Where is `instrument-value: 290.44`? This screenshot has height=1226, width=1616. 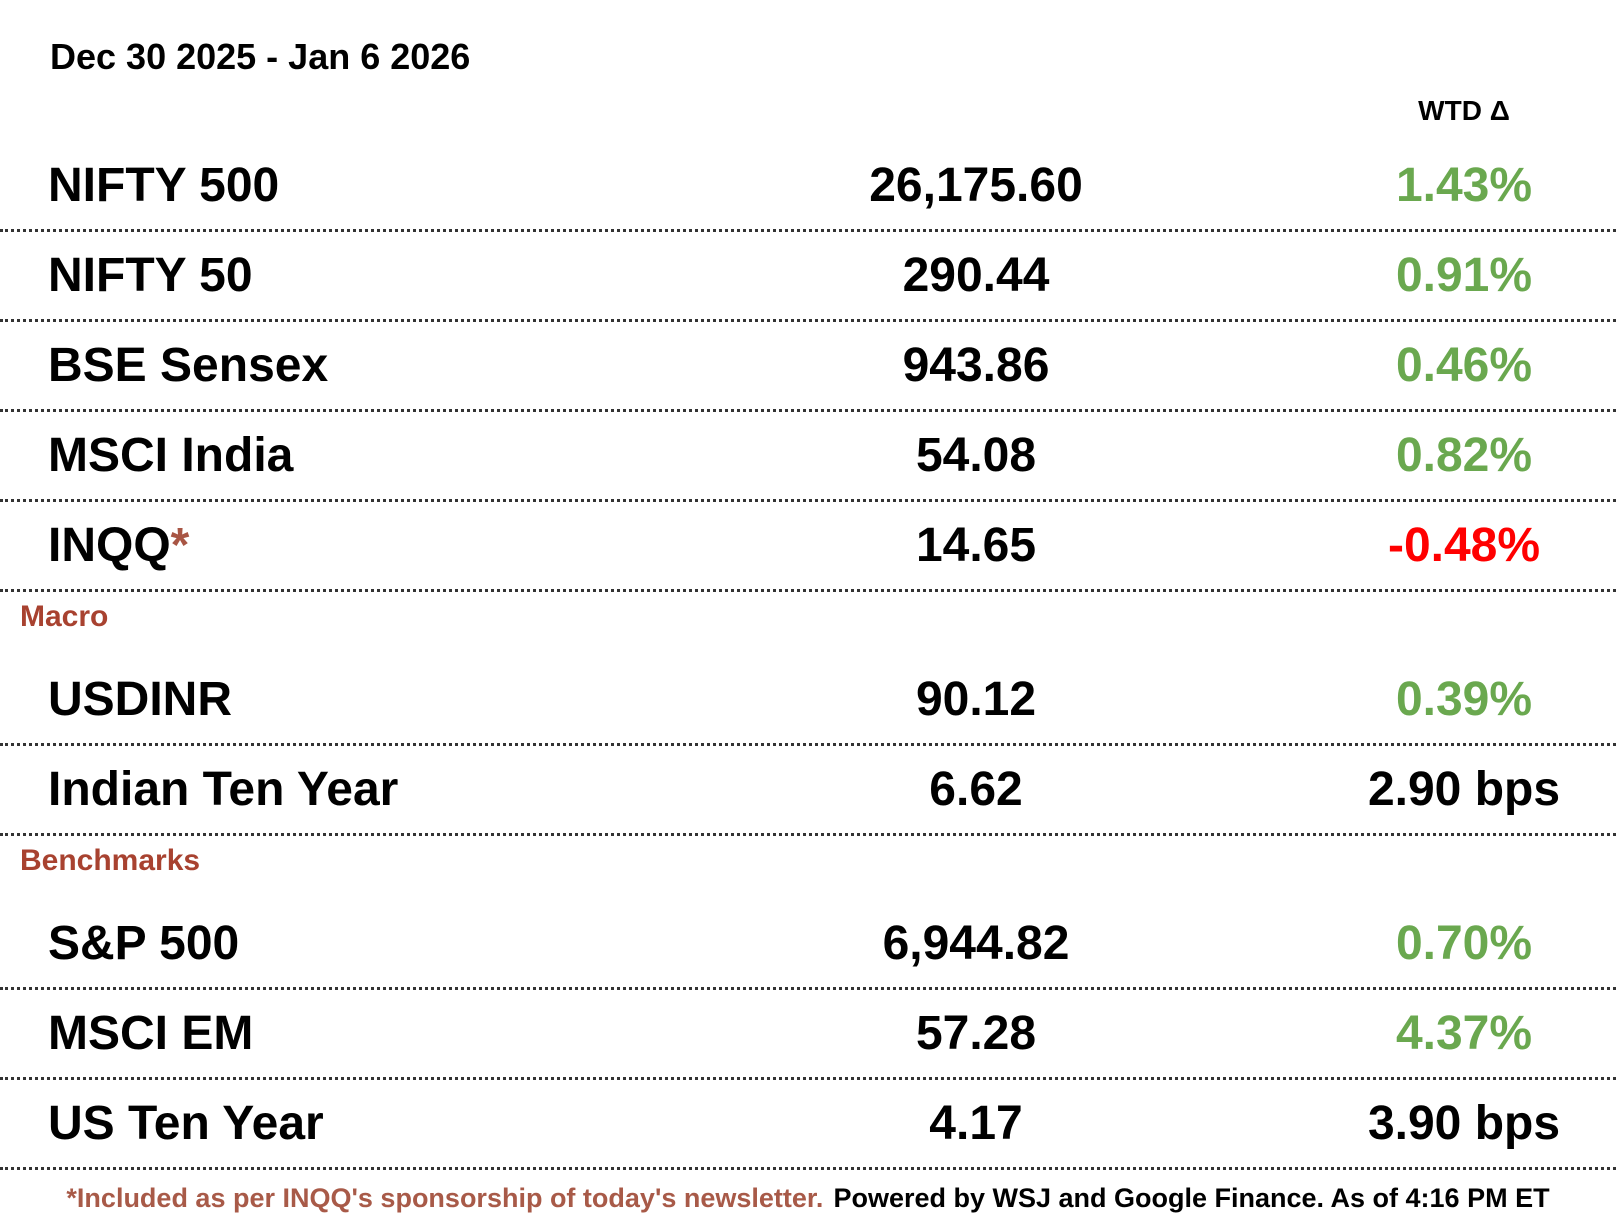
instrument-value: 290.44 is located at coordinates (976, 275).